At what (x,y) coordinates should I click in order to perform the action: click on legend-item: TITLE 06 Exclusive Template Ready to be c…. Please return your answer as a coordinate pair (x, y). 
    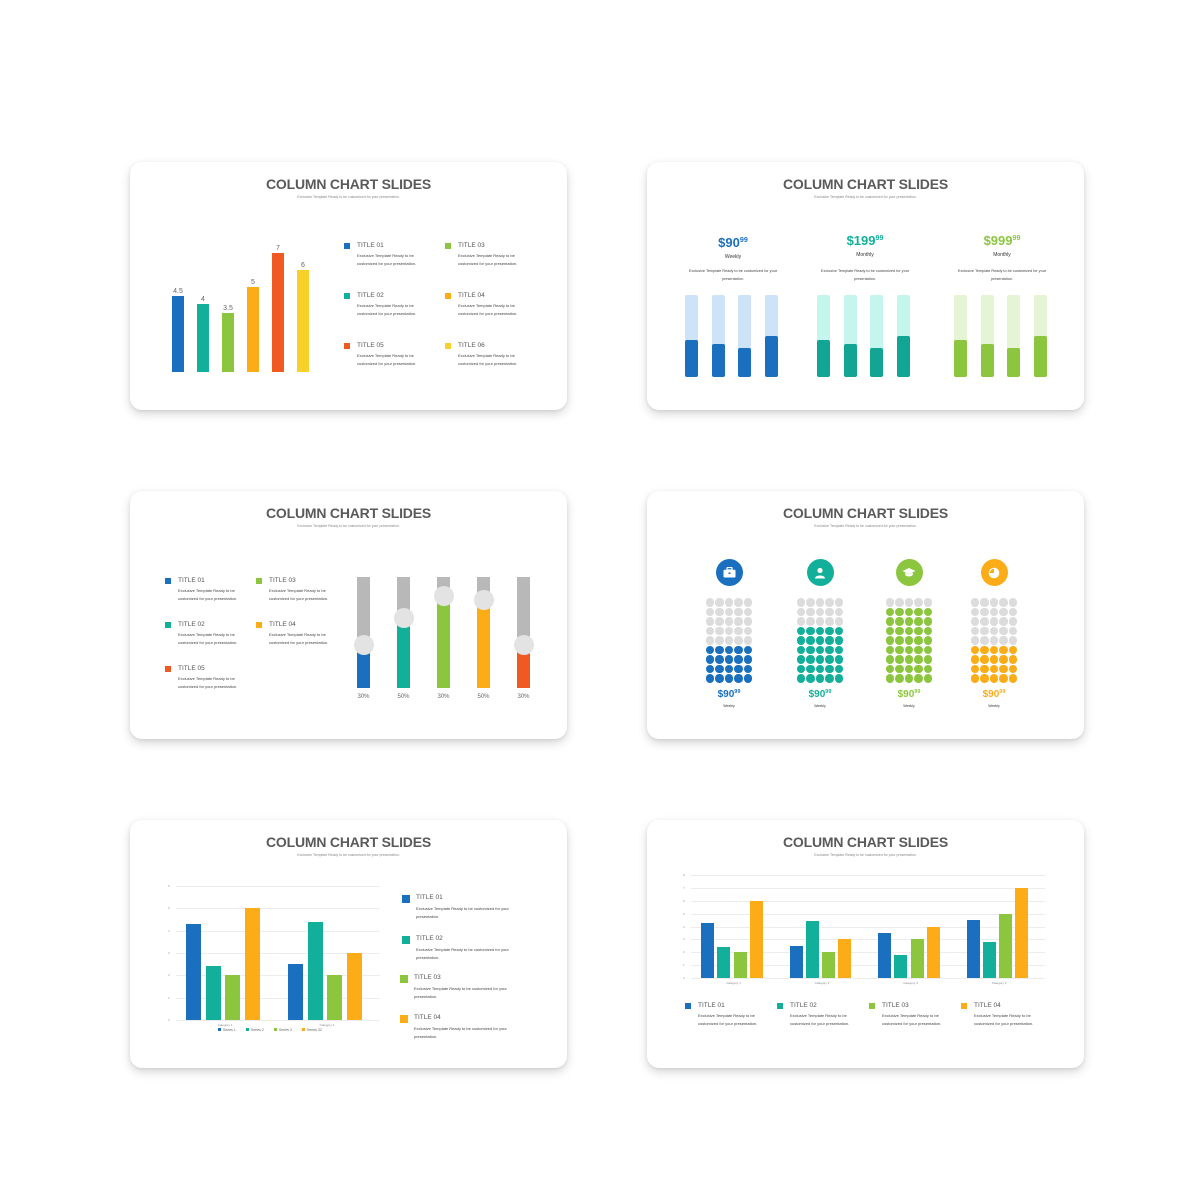
    Looking at the image, I should click on (487, 357).